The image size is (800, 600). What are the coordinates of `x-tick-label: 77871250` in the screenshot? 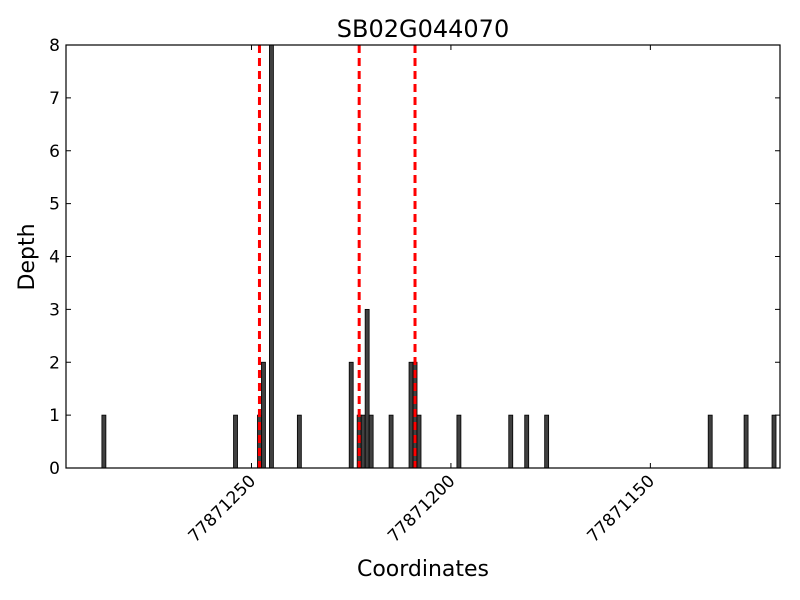 It's located at (222, 508).